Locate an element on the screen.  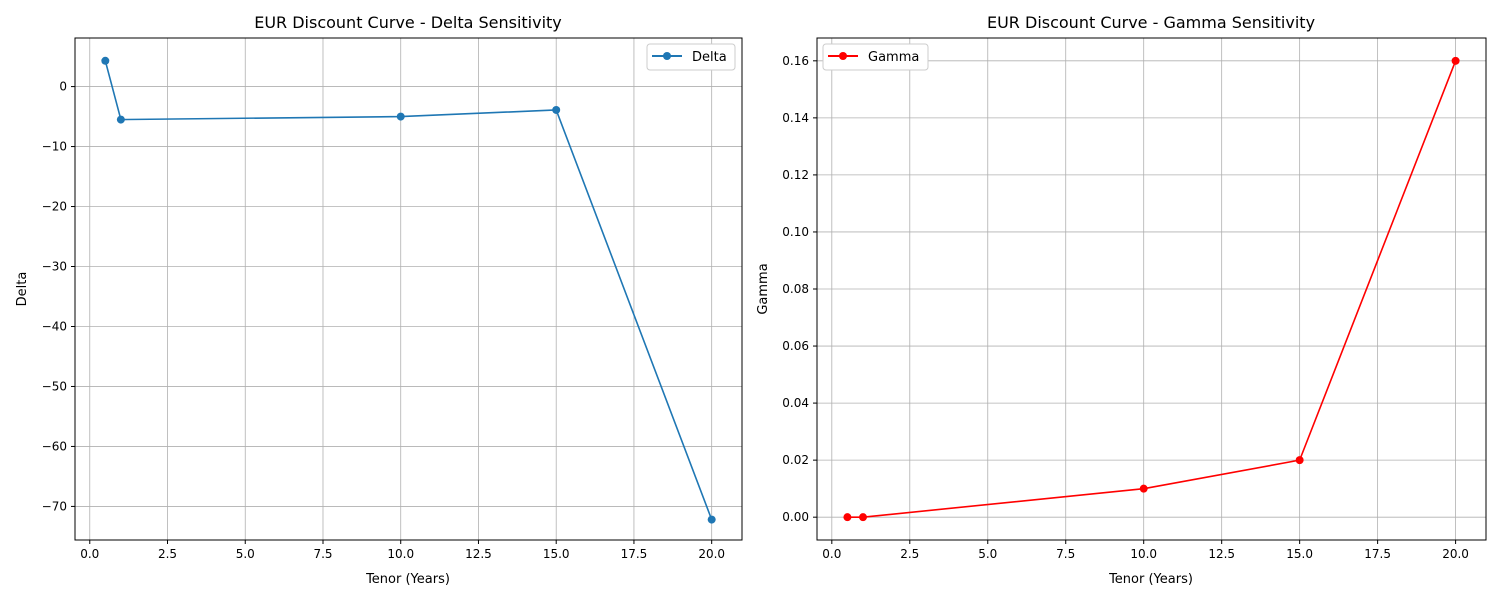
gamma-x-tick-label: 5.0 is located at coordinates (987, 554).